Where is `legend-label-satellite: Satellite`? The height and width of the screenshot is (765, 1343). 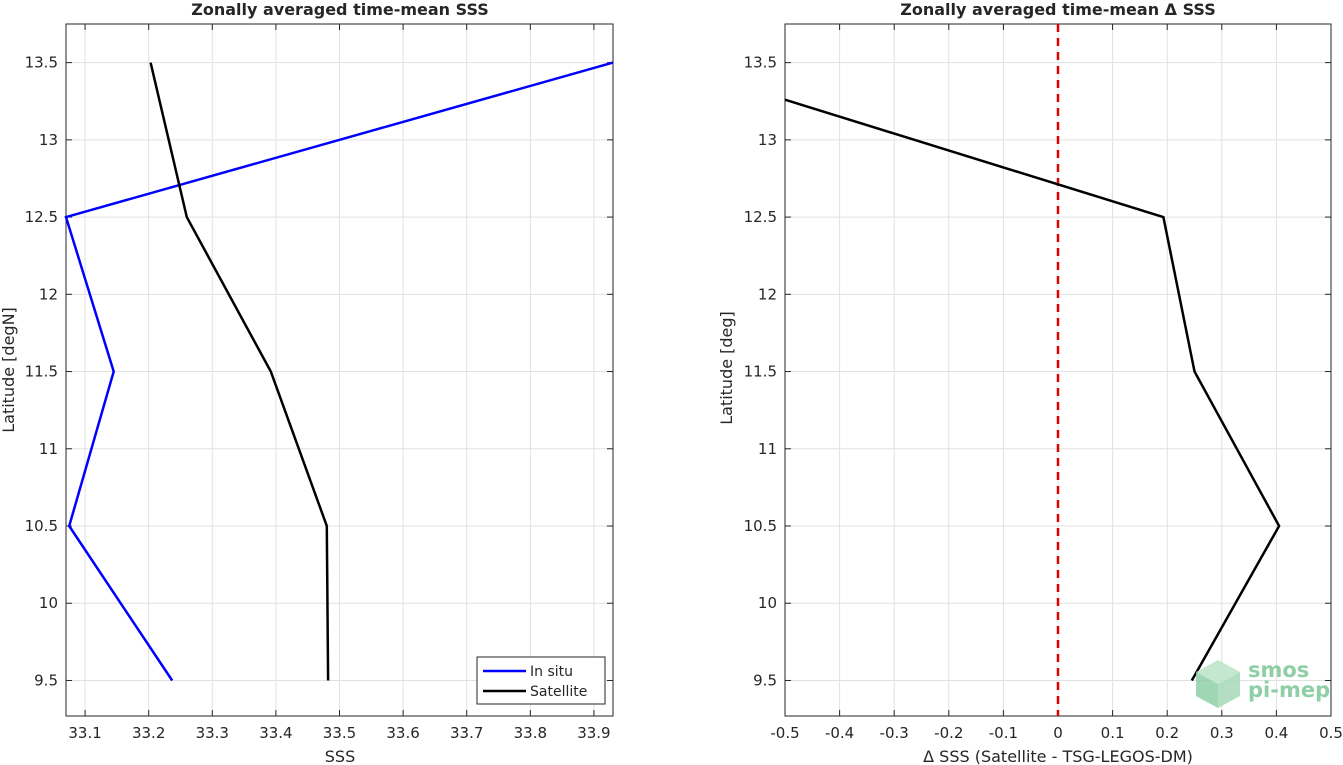 legend-label-satellite: Satellite is located at coordinates (558, 692).